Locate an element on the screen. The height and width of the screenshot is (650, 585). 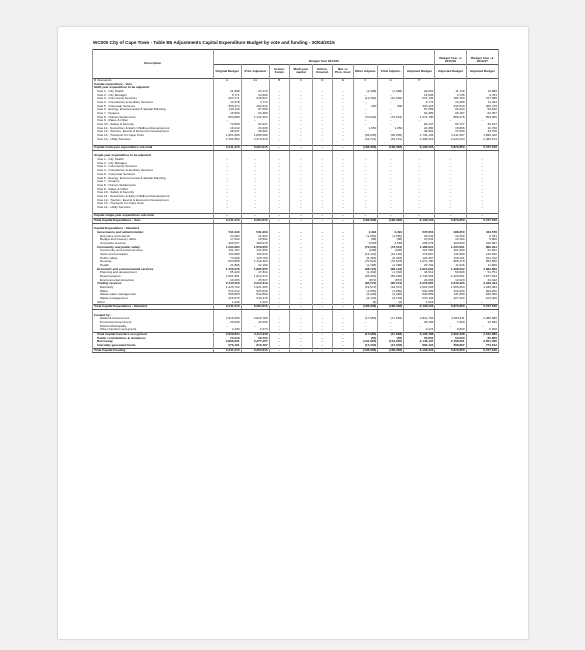
cell-value: 5,879,850 is located at coordinates (450, 350).